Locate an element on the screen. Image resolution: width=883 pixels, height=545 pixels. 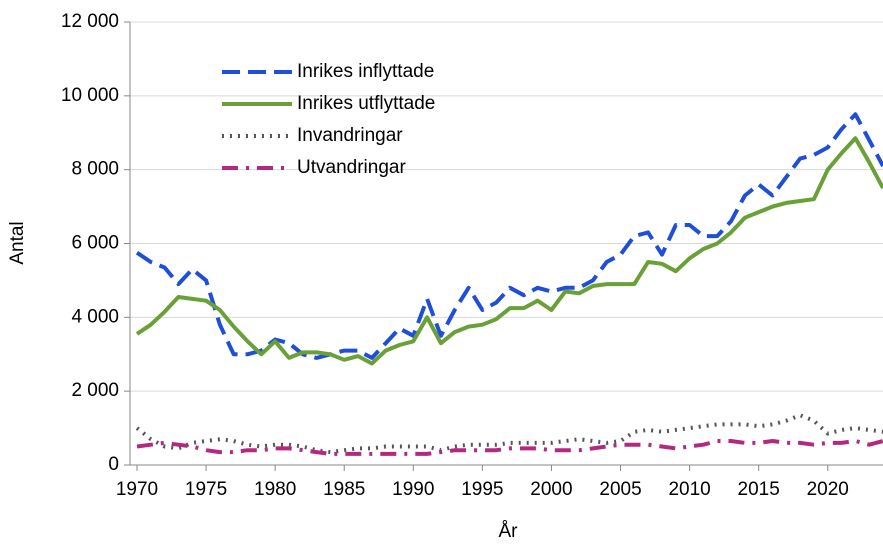
legend-label: Invandringar is located at coordinates (350, 135).